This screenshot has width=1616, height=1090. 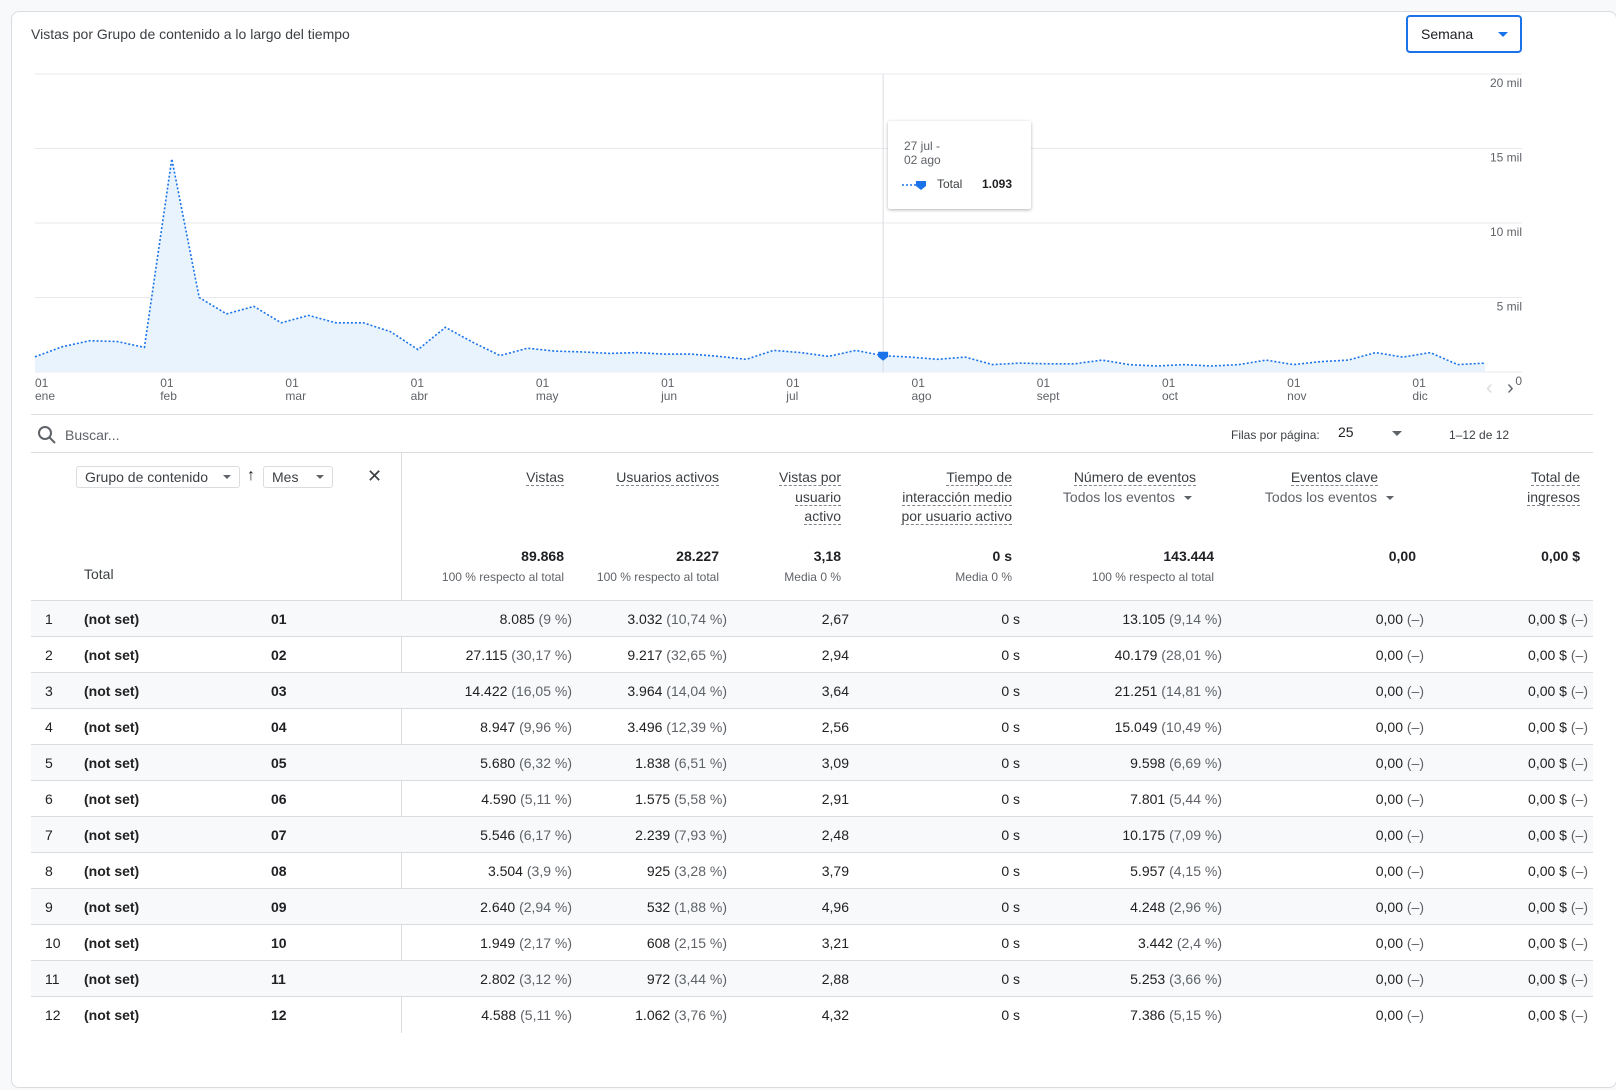 I want to click on chevron-left-icon: ‹, so click(x=1489, y=388).